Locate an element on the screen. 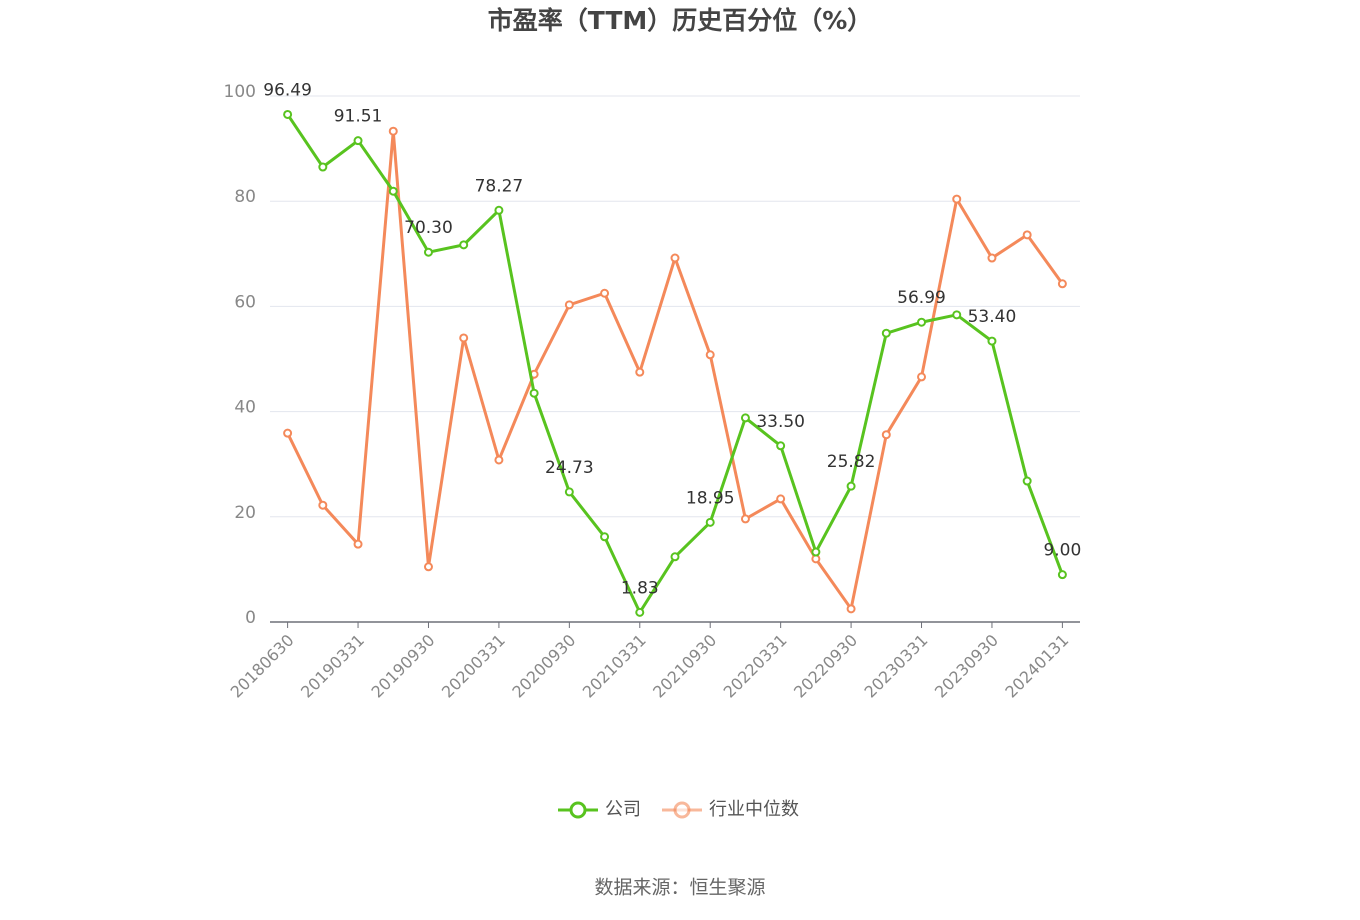 The image size is (1360, 920). legend-label: 行业中位数 is located at coordinates (754, 809).